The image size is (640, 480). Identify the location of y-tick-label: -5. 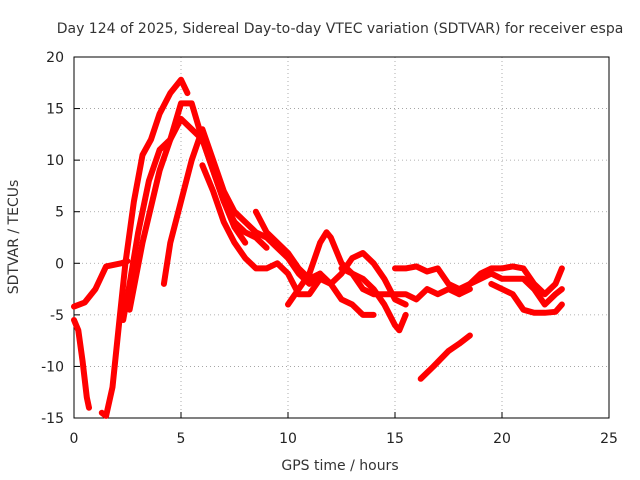
(57, 316).